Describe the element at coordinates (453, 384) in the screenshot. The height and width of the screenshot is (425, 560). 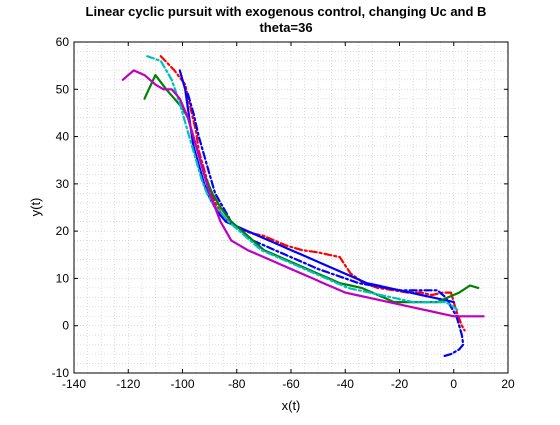
I see `x-tick-label: 0` at that location.